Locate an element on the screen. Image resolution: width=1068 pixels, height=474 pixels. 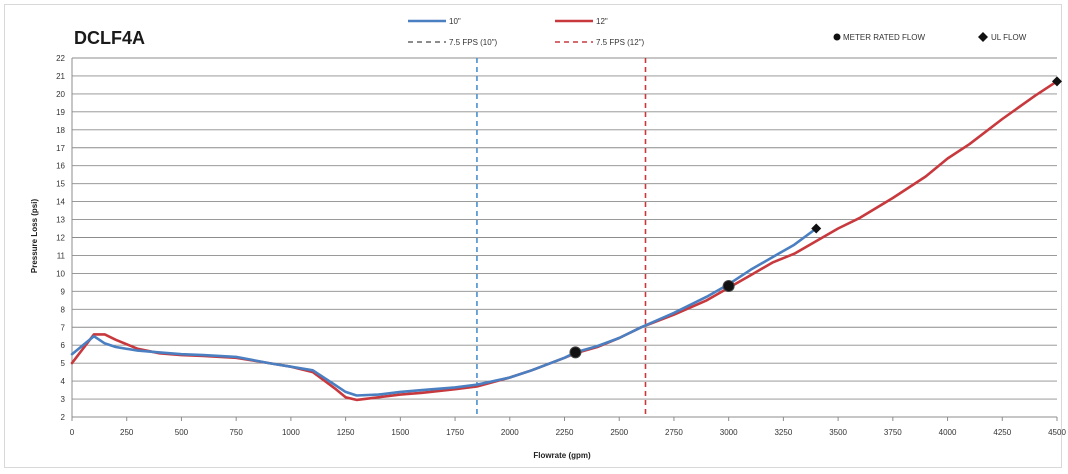
legend-label-fps-12in: 7.5 FPS (12") is located at coordinates (620, 42).